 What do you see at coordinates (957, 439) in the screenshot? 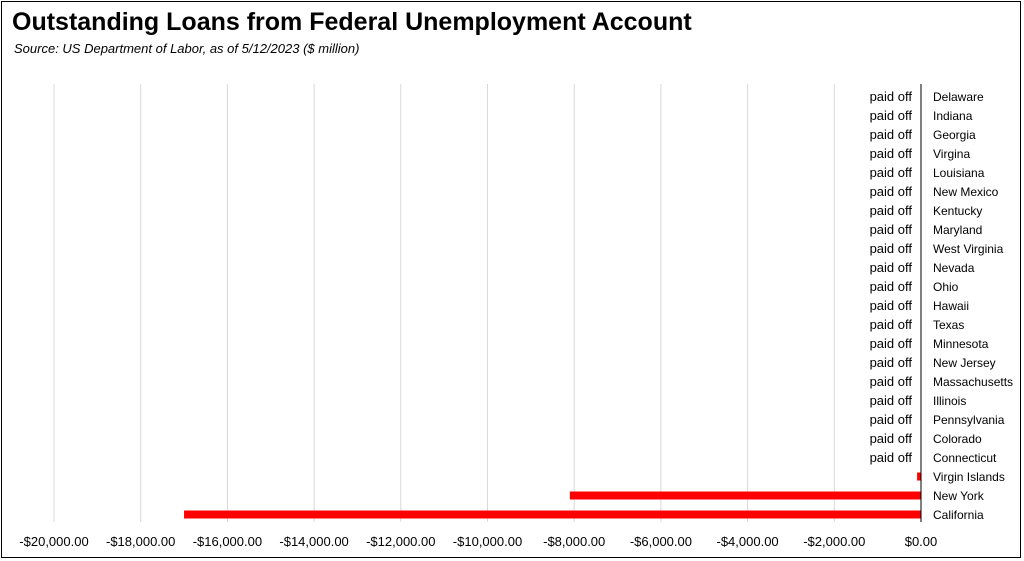
I see `category-label: Colorado` at bounding box center [957, 439].